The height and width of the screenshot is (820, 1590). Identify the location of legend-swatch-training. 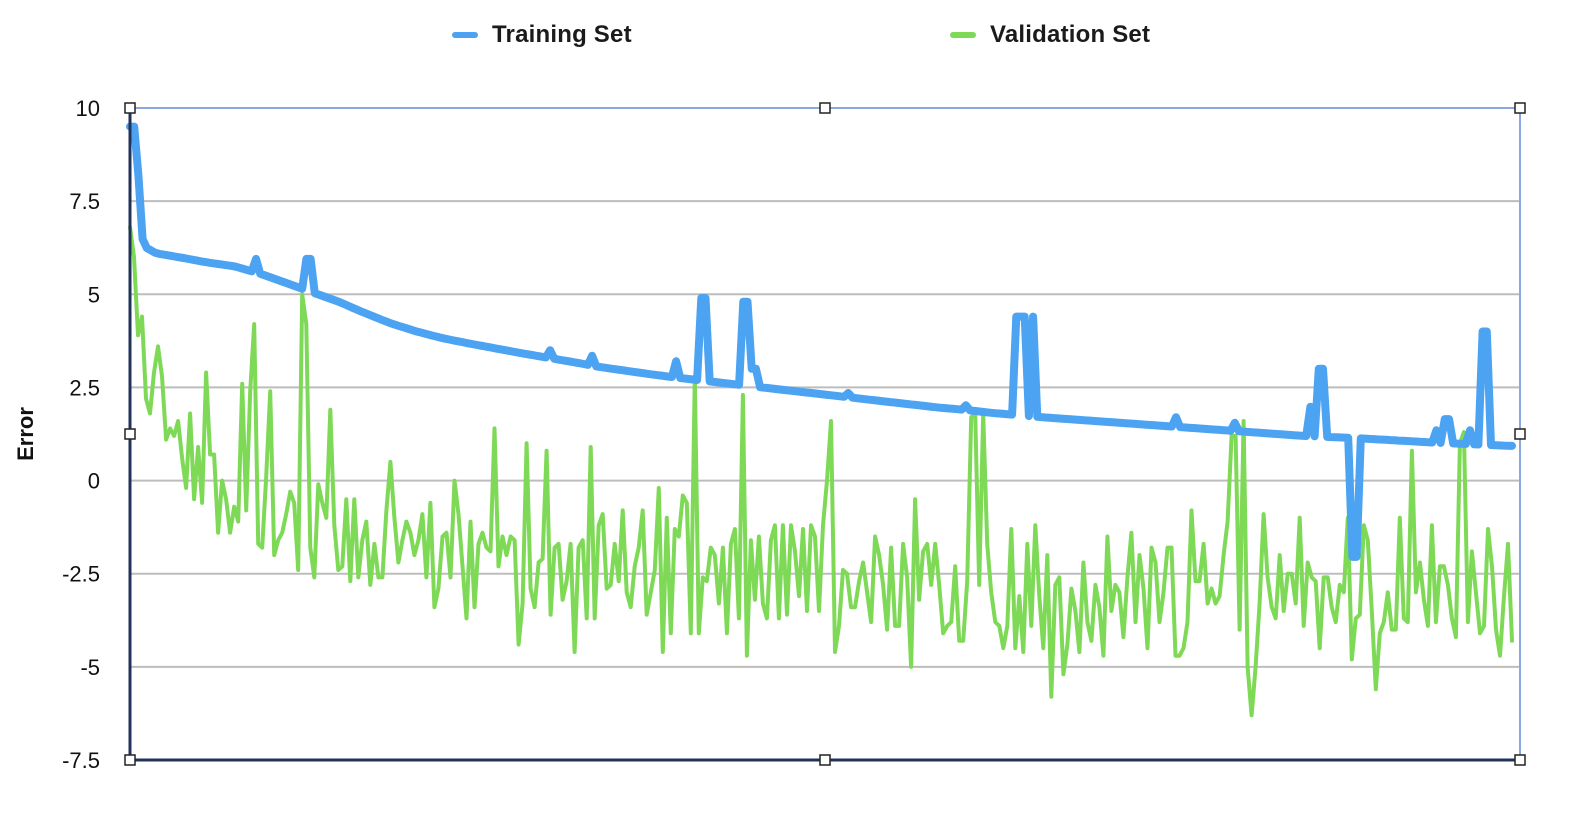
(465, 35).